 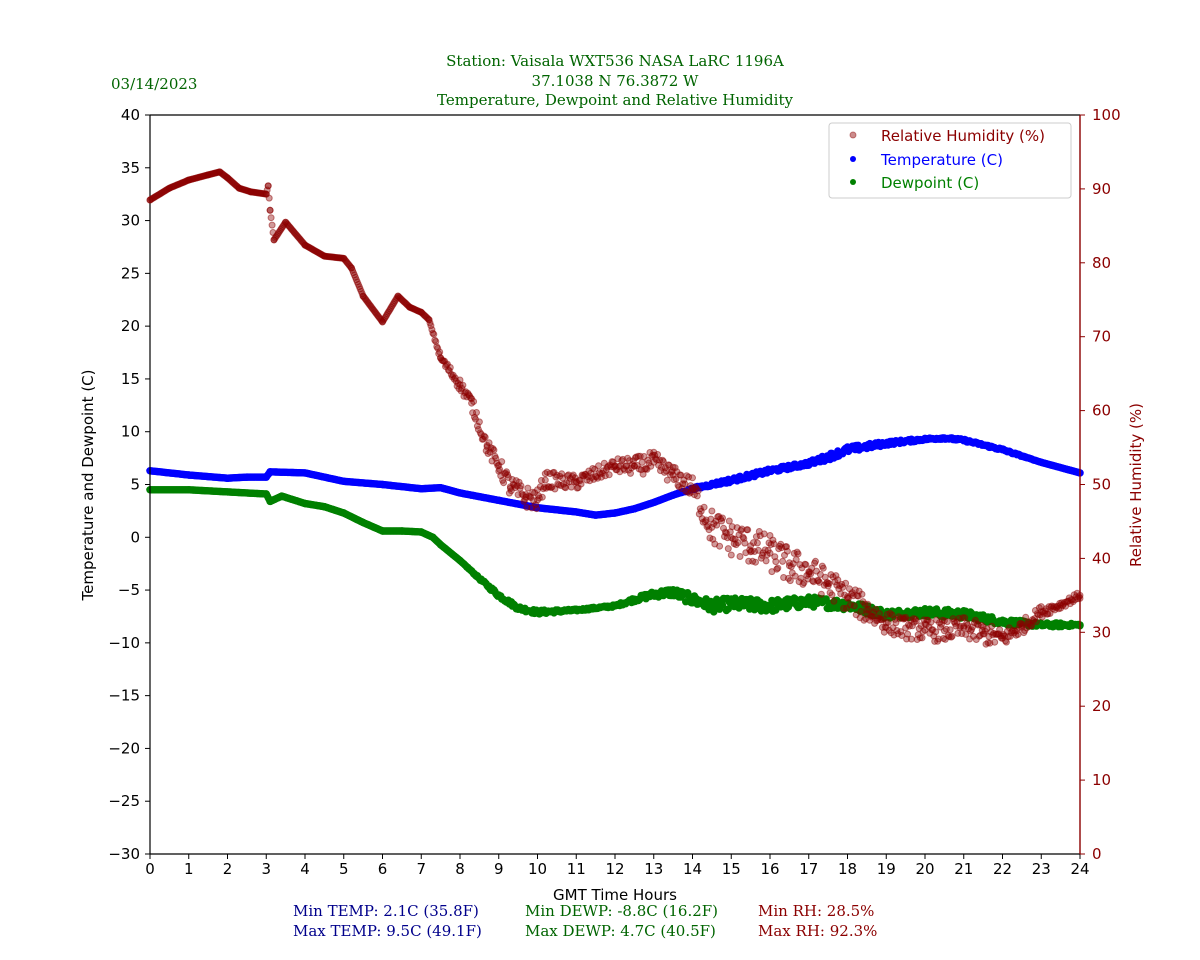 I want to click on x-tick-label: 2, so click(x=228, y=869).